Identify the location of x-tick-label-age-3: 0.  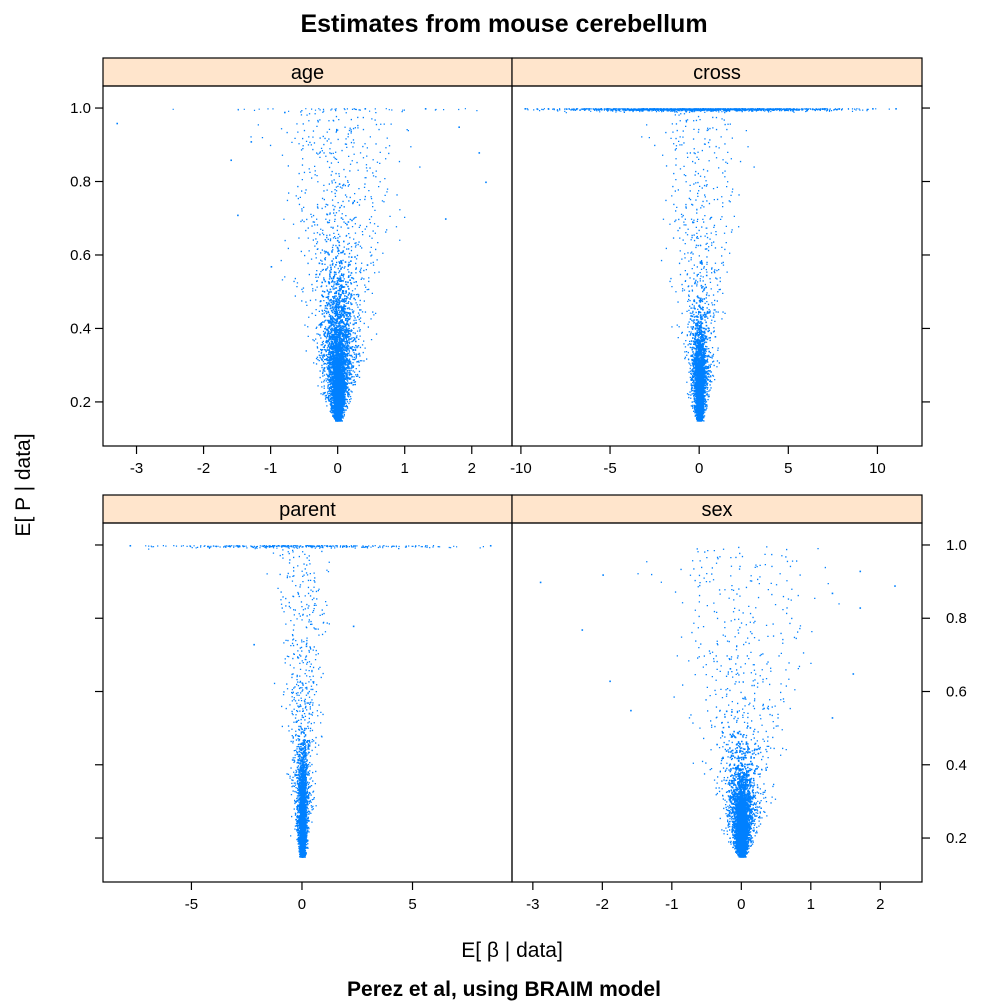
(338, 468).